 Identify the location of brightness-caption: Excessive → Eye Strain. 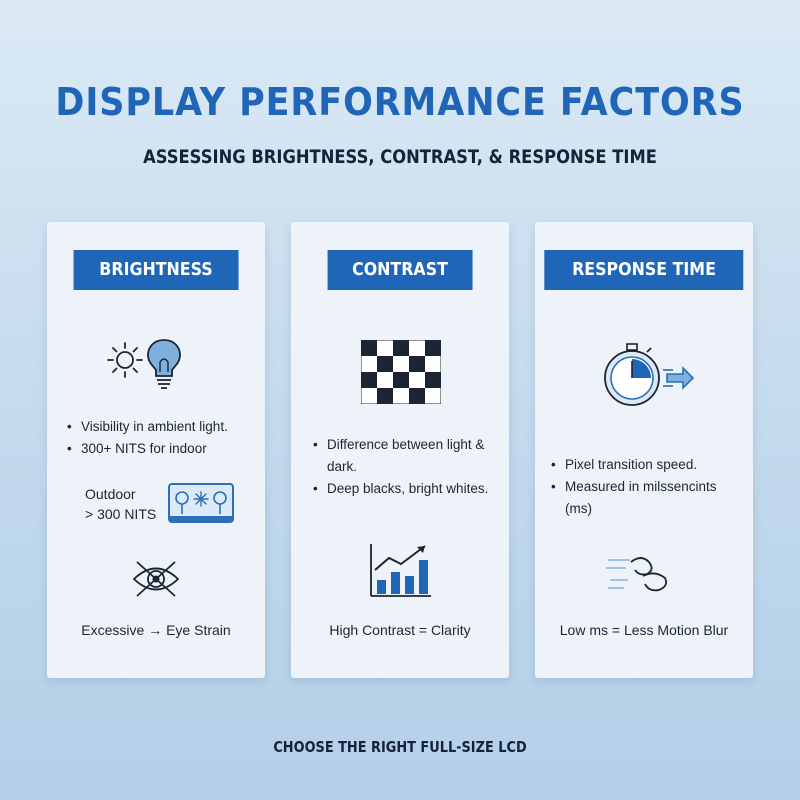
(156, 630).